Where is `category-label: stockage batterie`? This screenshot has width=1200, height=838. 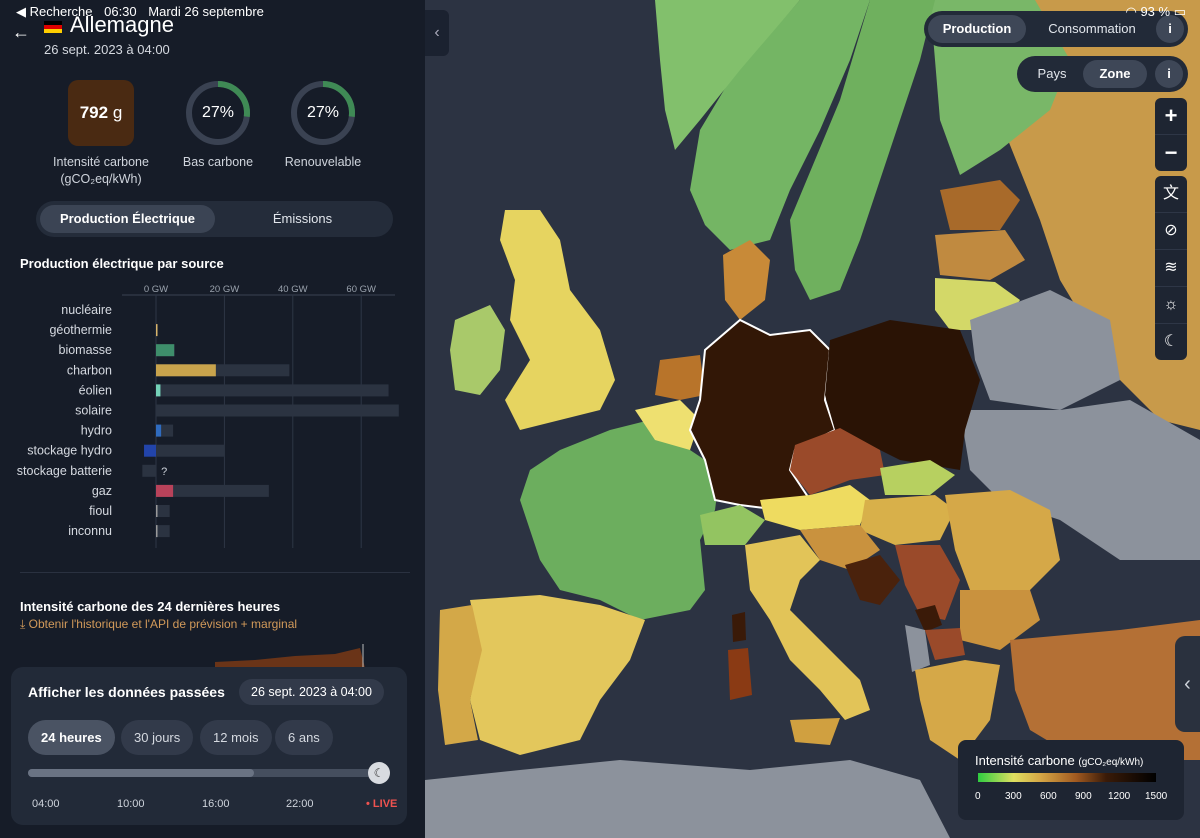 category-label: stockage batterie is located at coordinates (64, 471).